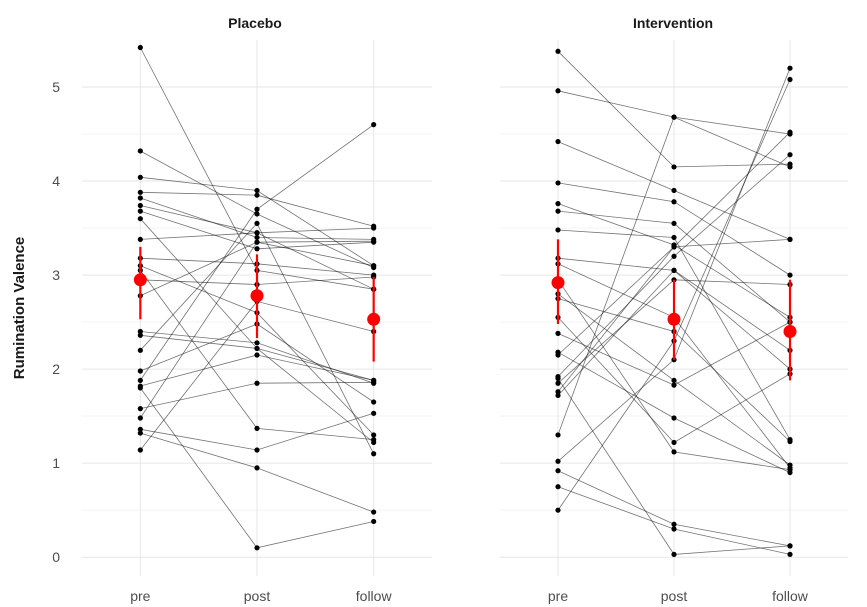  I want to click on panel-title-placebo: Placebo, so click(255, 23).